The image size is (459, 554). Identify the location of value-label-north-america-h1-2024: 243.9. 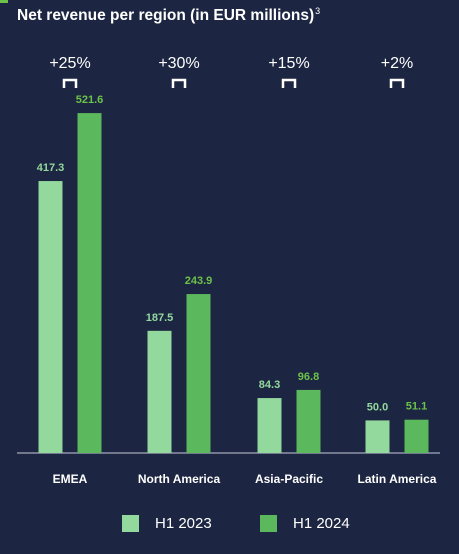
(199, 281).